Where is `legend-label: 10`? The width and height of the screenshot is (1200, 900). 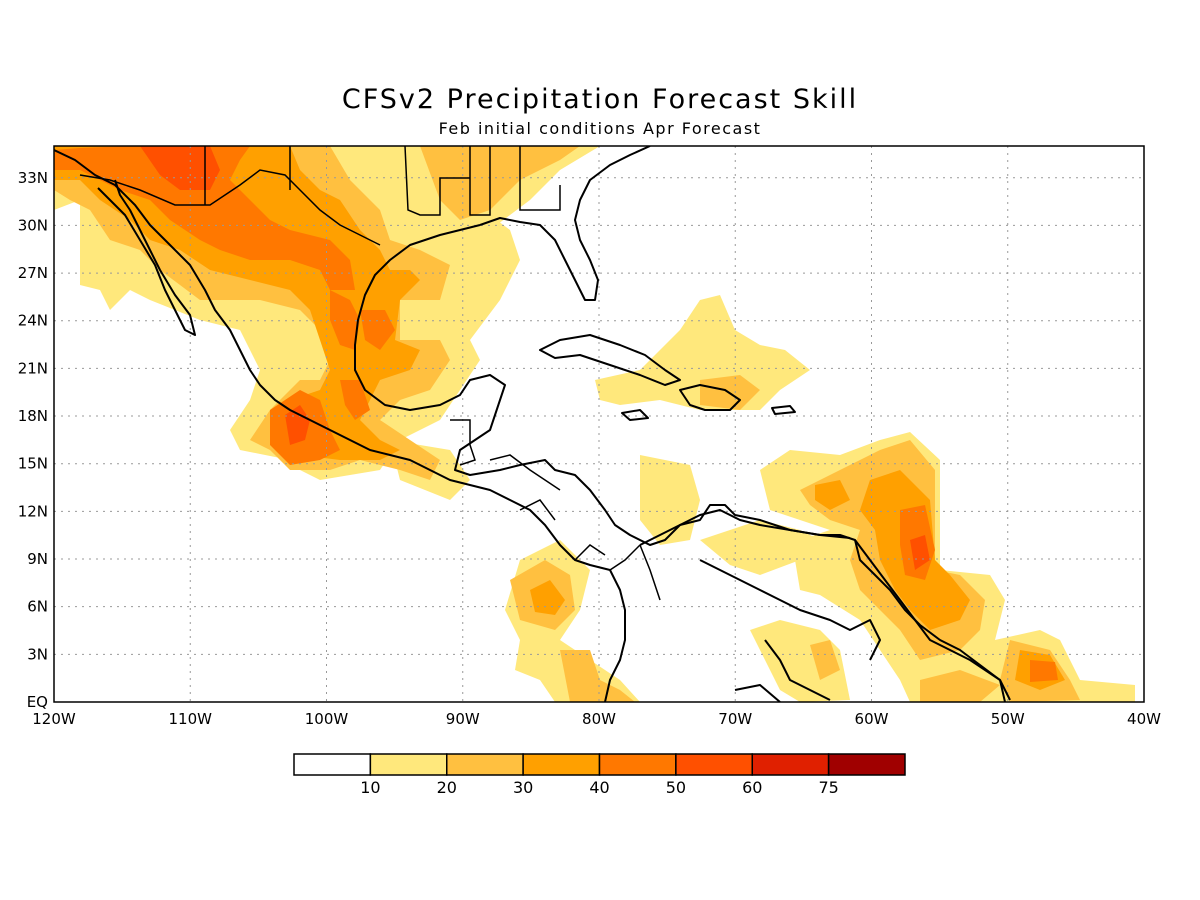
legend-label: 10 is located at coordinates (370, 787).